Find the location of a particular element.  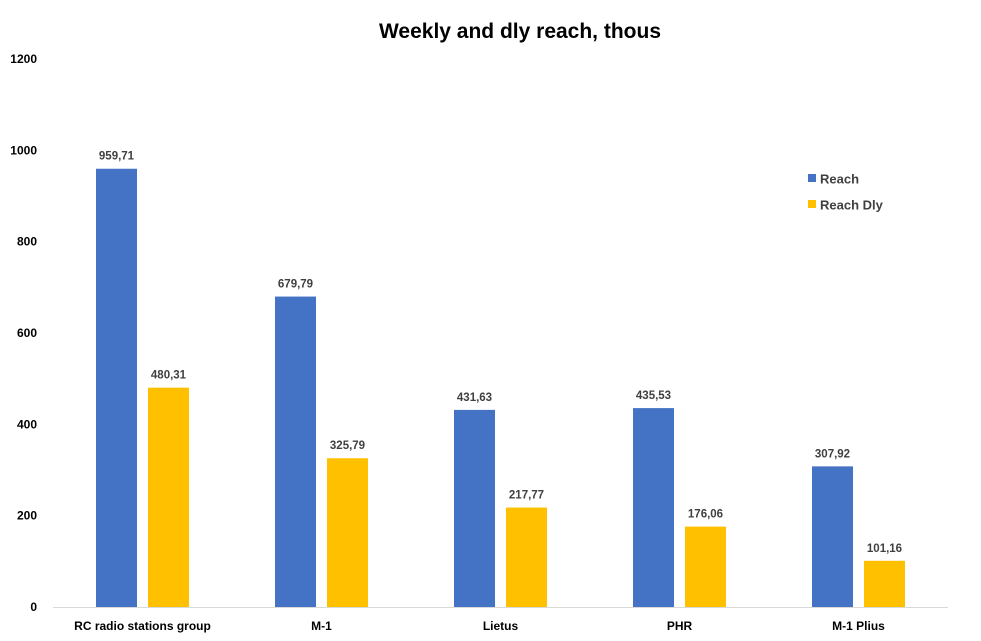

data-label: 679,79 is located at coordinates (295, 285).